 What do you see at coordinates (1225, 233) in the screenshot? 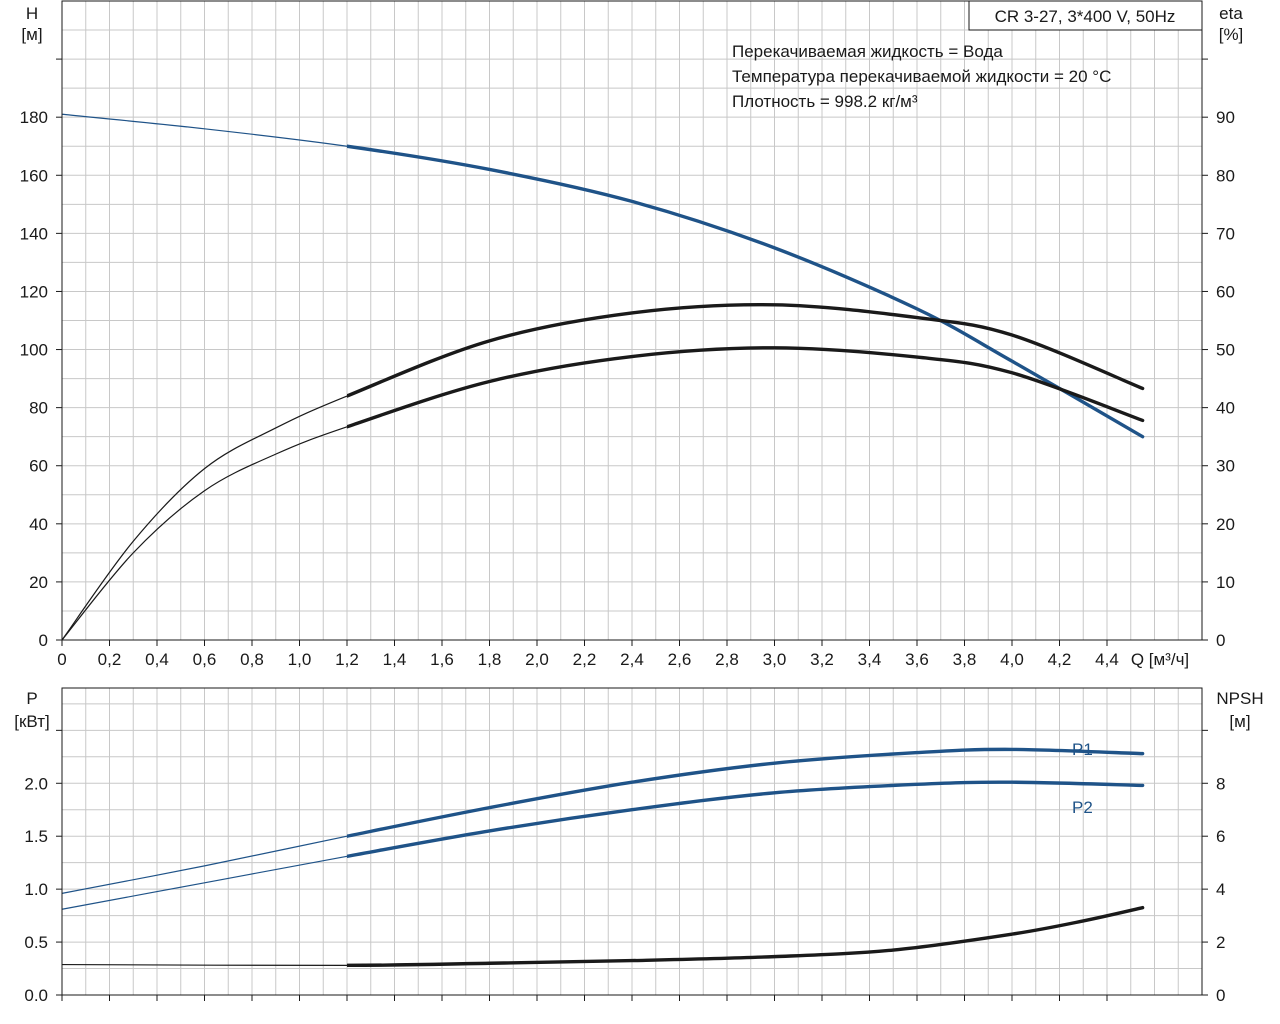
I see `top-right-tick-label: 70` at bounding box center [1225, 233].